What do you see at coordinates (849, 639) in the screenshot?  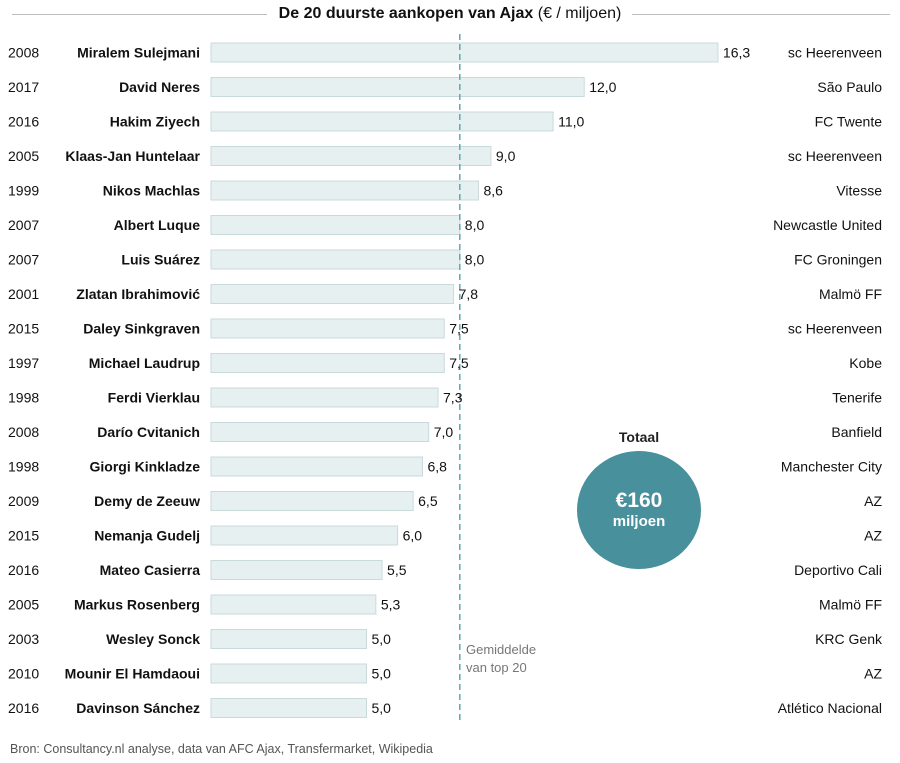 I see `row-club: KRC Genk` at bounding box center [849, 639].